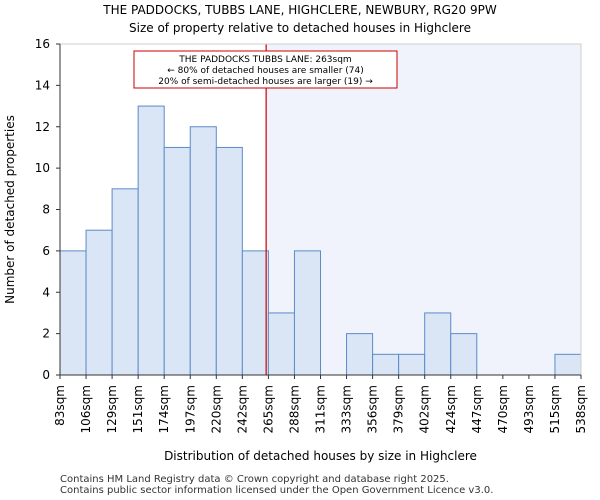  What do you see at coordinates (10, 209) in the screenshot?
I see `y-axis-label: Number of detached properties` at bounding box center [10, 209].